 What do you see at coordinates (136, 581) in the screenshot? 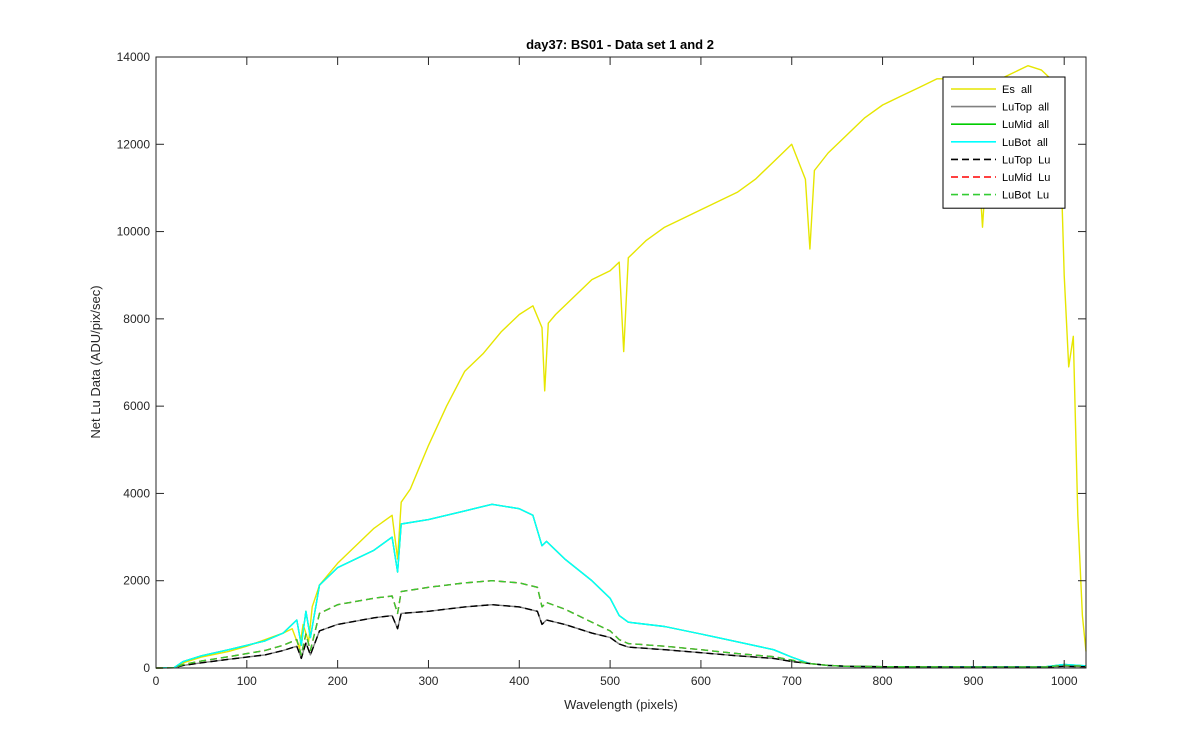
I see `y-tick-label: 2000` at bounding box center [136, 581].